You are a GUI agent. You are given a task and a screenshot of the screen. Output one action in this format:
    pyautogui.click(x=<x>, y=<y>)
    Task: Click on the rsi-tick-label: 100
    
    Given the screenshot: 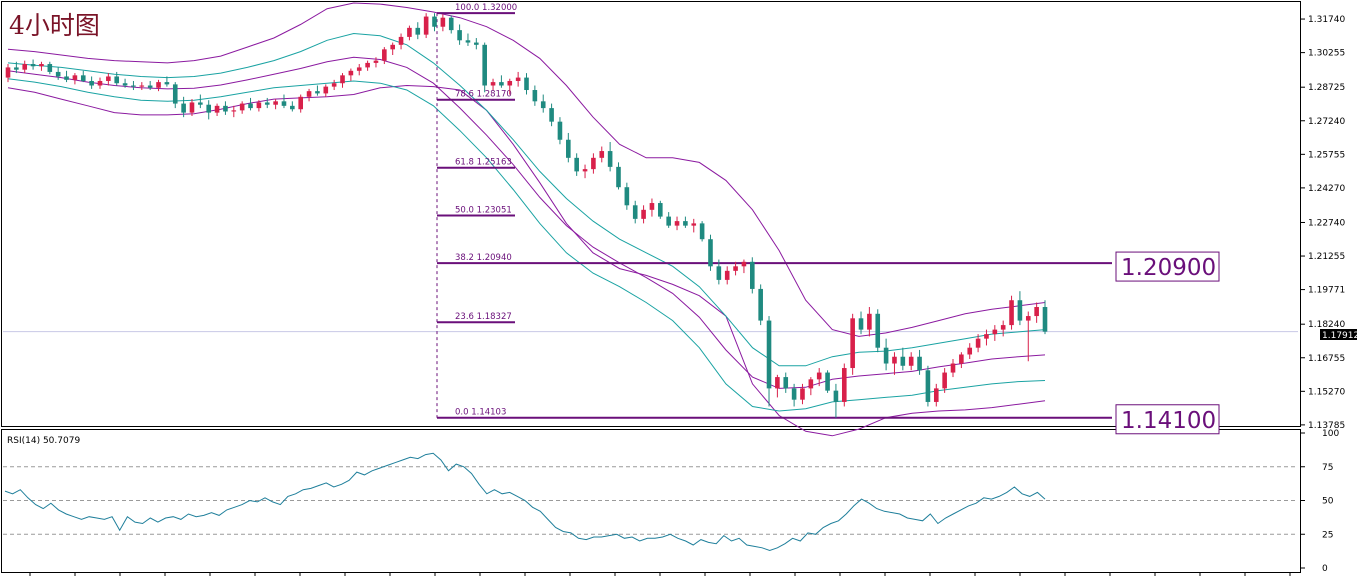 What is the action you would take?
    pyautogui.click(x=1330, y=434)
    